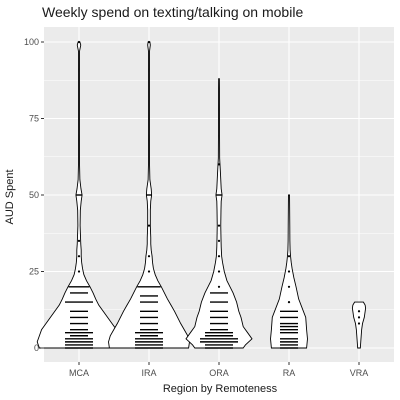  I want to click on y-tick-label: 0, so click(36, 348).